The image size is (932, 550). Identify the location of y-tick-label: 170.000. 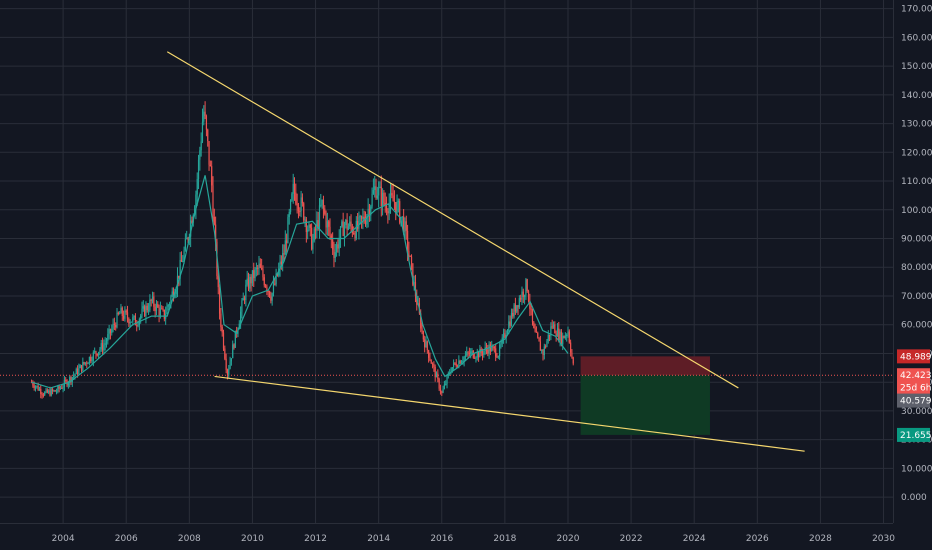
(916, 10).